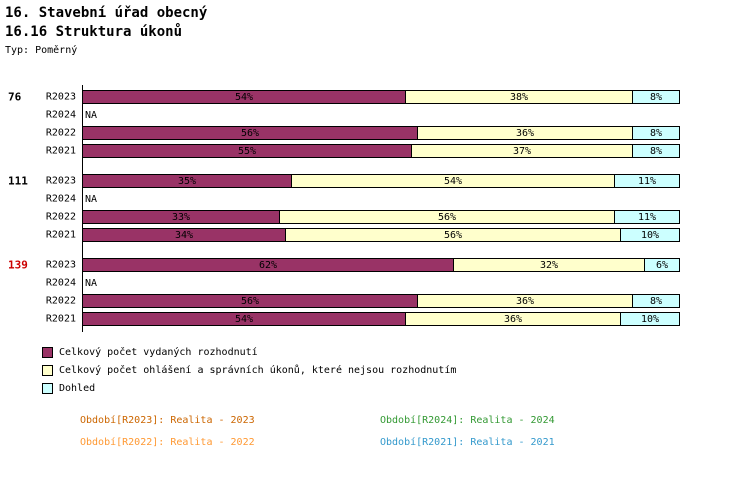 The width and height of the screenshot is (750, 496). What do you see at coordinates (41, 151) in the screenshot?
I see `row-label-cell: R2021` at bounding box center [41, 151].